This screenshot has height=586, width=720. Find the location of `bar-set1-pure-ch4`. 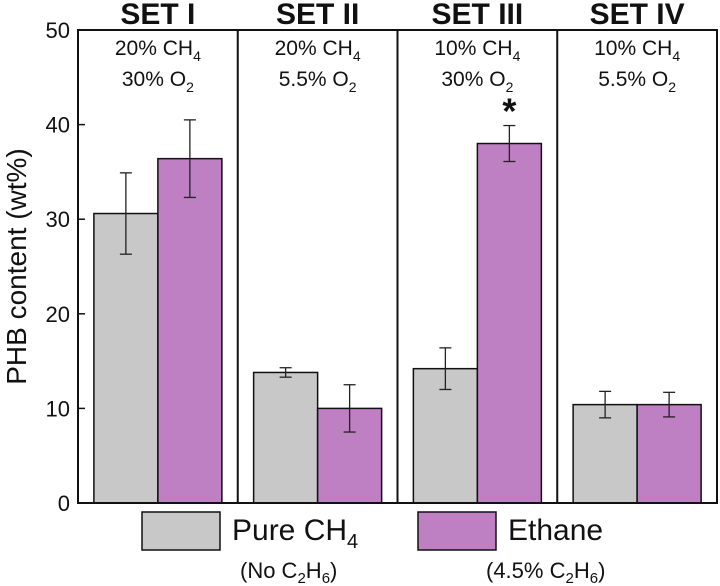

bar-set1-pure-ch4 is located at coordinates (126, 358).